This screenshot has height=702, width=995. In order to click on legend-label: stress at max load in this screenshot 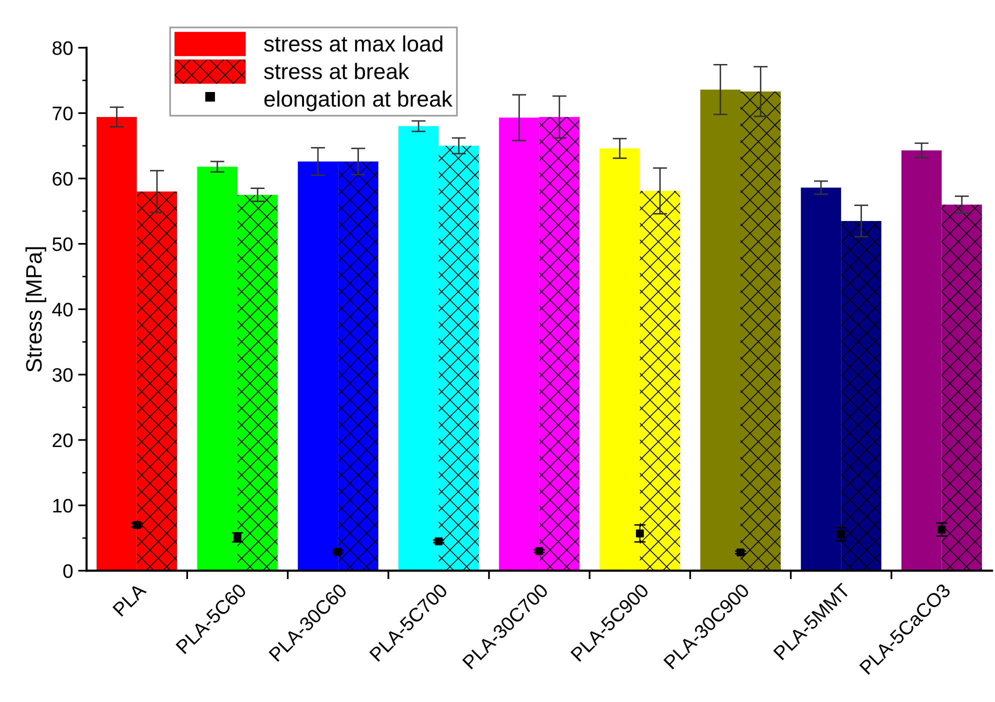, I will do `click(353, 43)`.